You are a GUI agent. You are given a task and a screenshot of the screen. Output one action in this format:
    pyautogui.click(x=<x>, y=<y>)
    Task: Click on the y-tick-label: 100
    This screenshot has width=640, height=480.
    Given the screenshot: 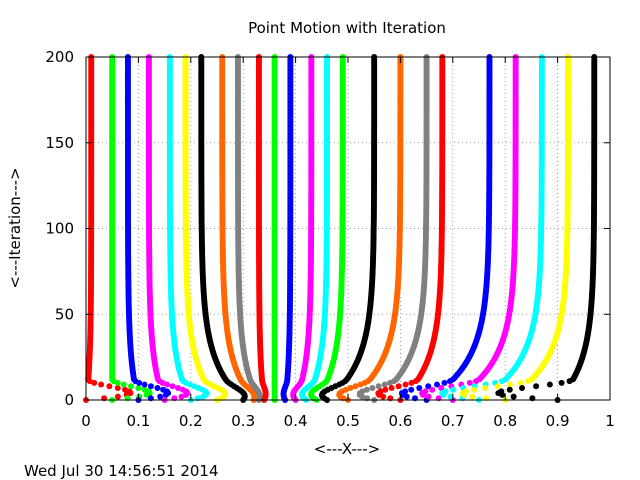 What is the action you would take?
    pyautogui.click(x=59, y=229)
    